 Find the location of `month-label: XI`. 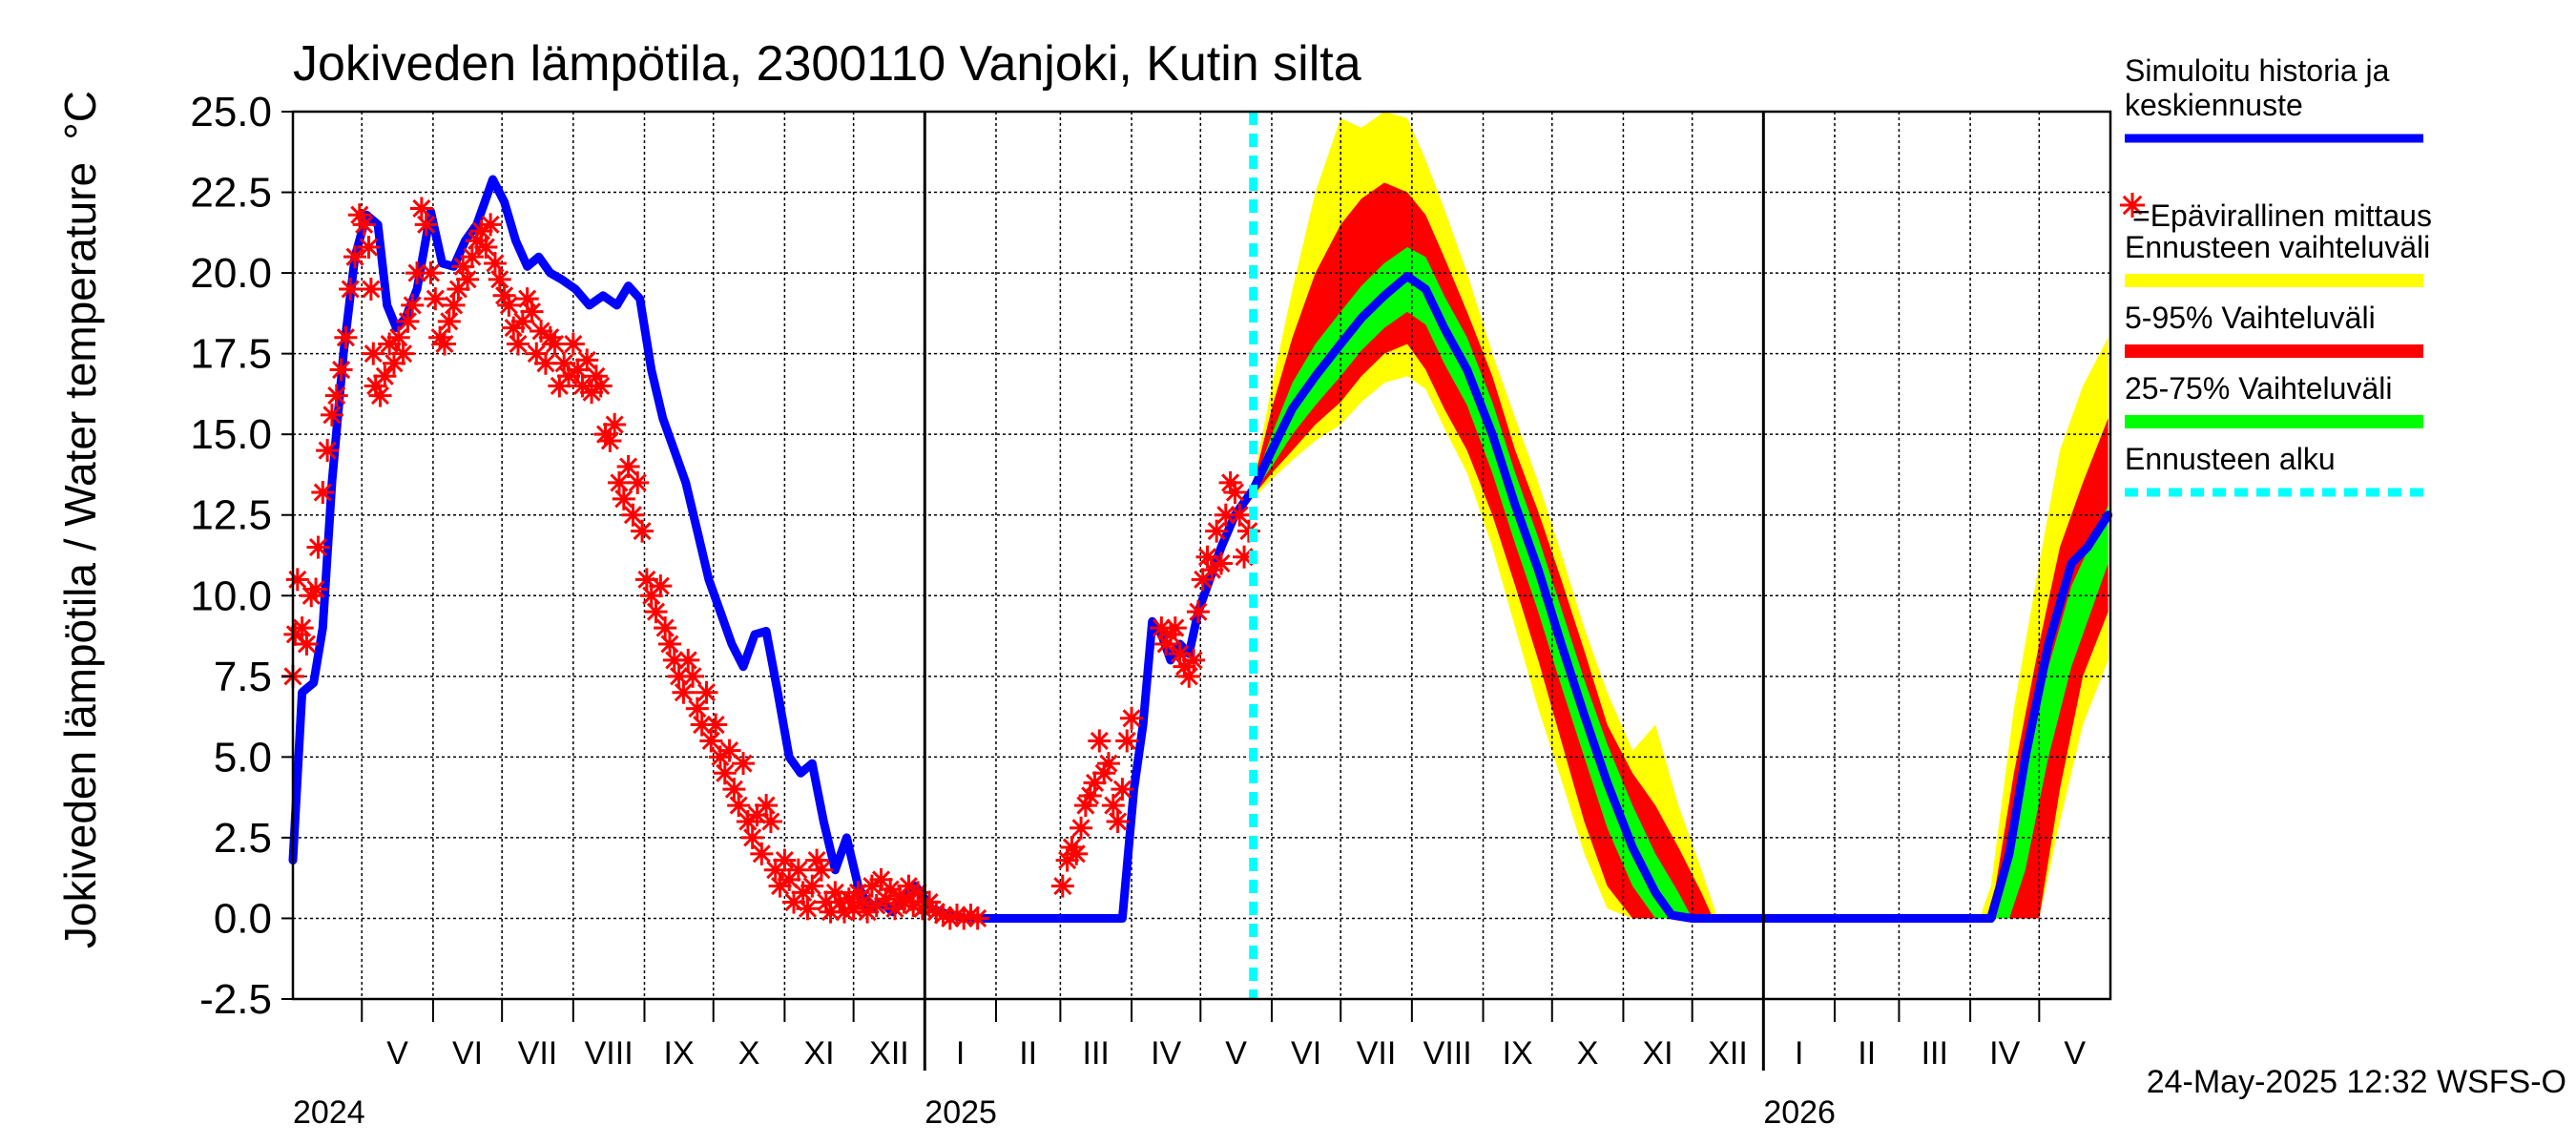

month-label: XI is located at coordinates (1657, 1053).